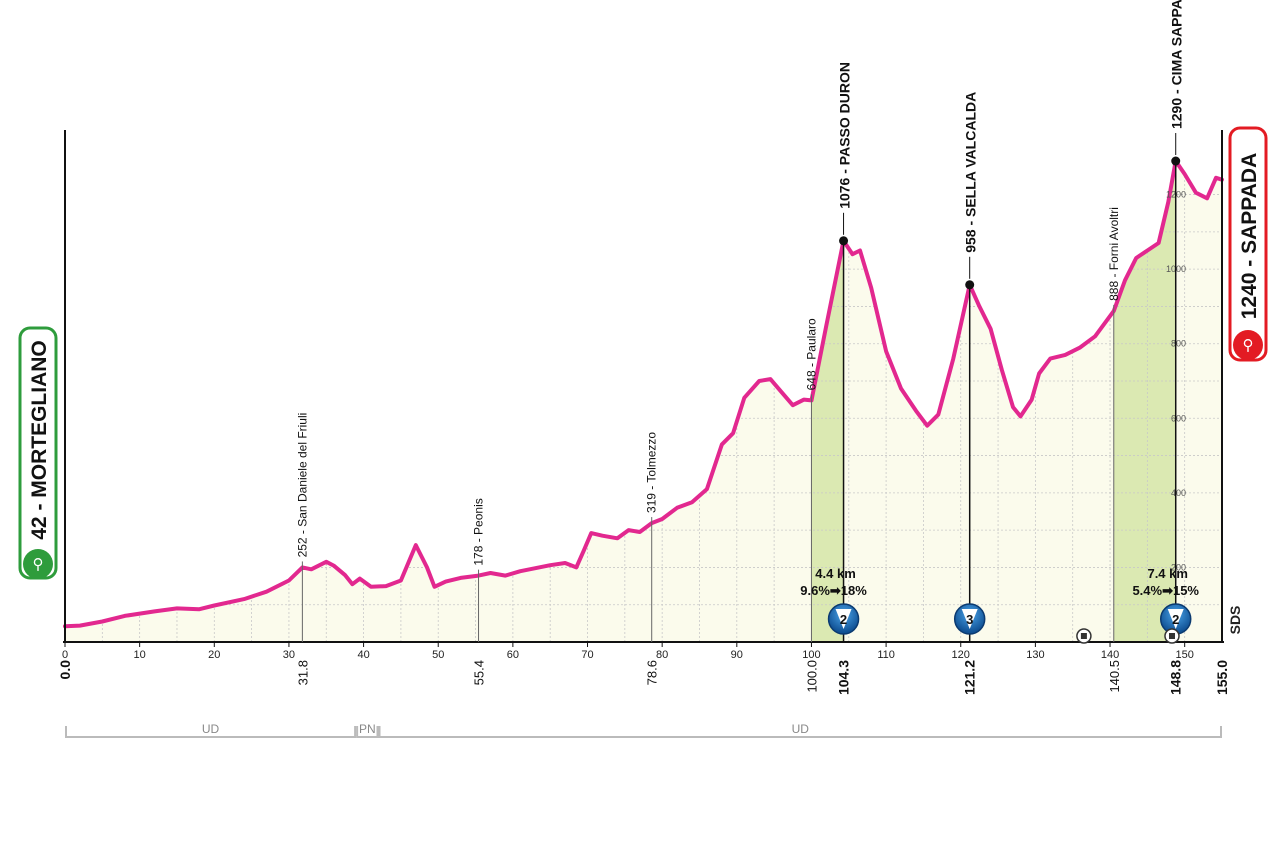 This screenshot has height=852, width=1280. What do you see at coordinates (65, 655) in the screenshot?
I see `x-tick-label: 0` at bounding box center [65, 655].